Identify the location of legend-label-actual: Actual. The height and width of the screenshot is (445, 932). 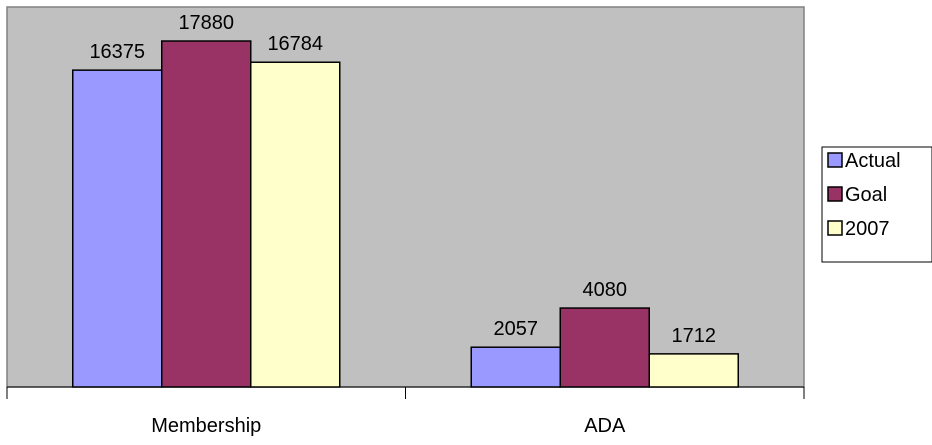
(873, 161).